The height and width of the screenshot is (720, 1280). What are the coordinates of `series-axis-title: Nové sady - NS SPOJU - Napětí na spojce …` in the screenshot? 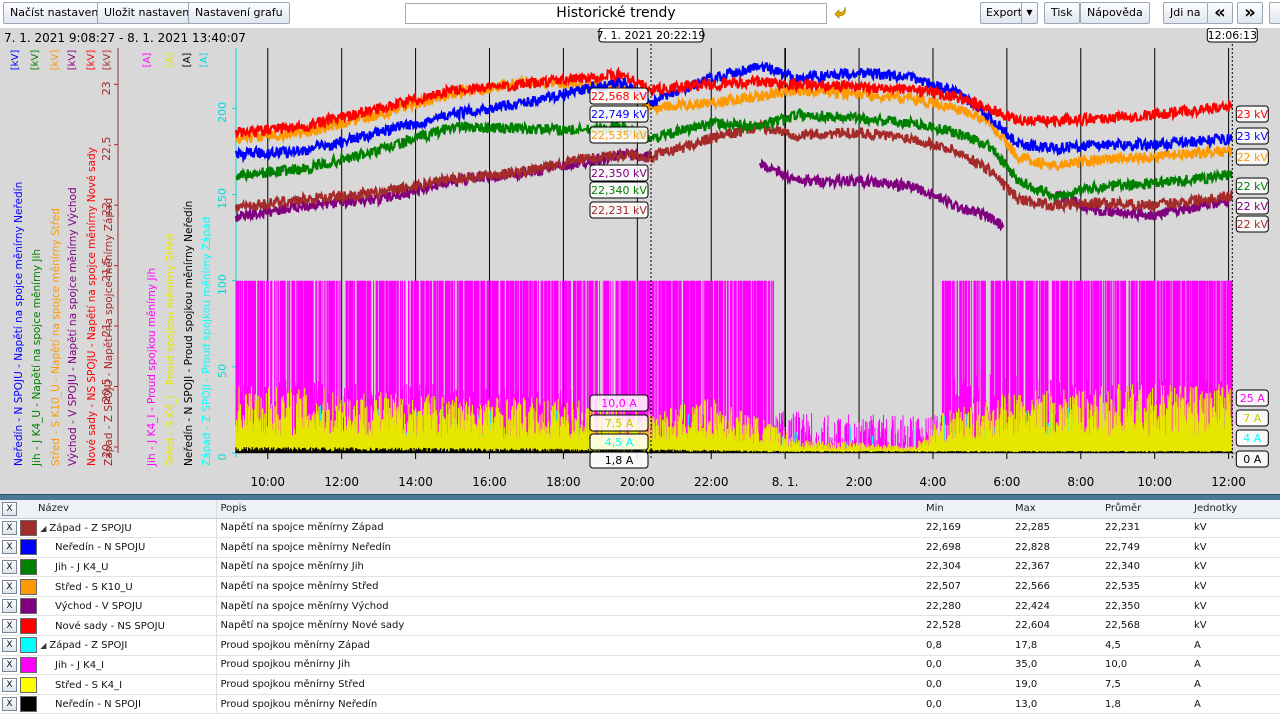 It's located at (92, 306).